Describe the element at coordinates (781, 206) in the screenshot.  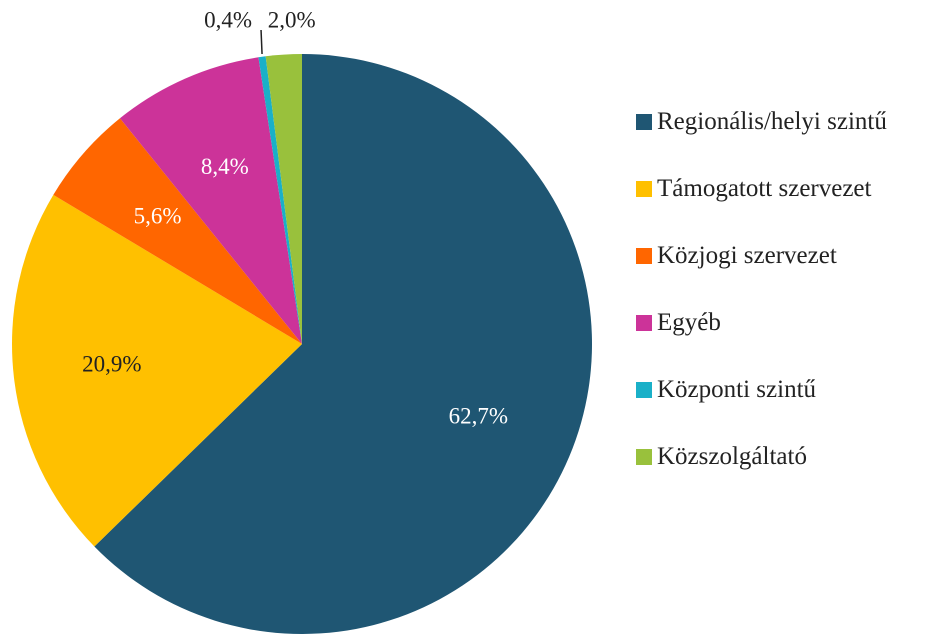
I see `legend-item: Támogatott szervezet` at that location.